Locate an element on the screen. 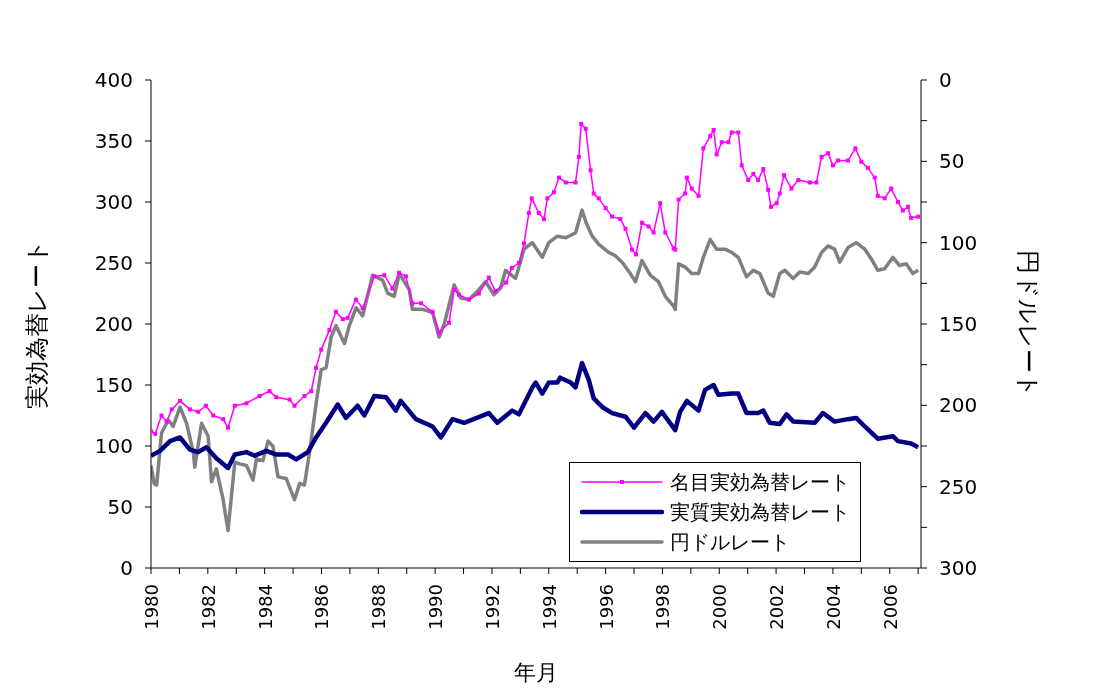 The height and width of the screenshot is (697, 1099). x-tick-label: 1996 is located at coordinates (606, 607).